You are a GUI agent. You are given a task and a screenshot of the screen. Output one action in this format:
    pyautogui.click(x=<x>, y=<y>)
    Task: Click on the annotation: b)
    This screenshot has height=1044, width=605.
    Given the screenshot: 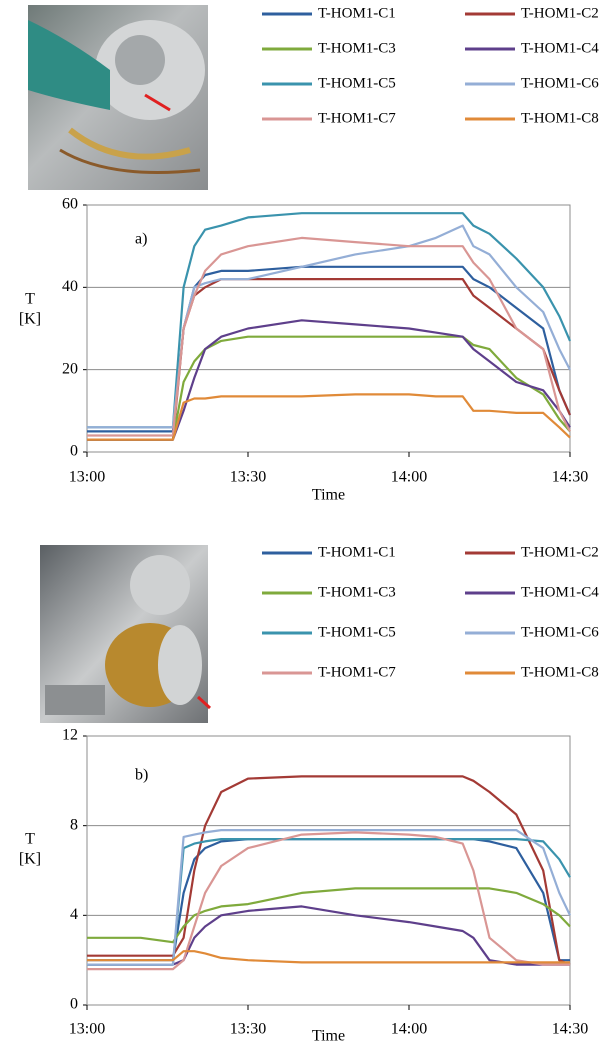 What is the action you would take?
    pyautogui.click(x=141, y=775)
    